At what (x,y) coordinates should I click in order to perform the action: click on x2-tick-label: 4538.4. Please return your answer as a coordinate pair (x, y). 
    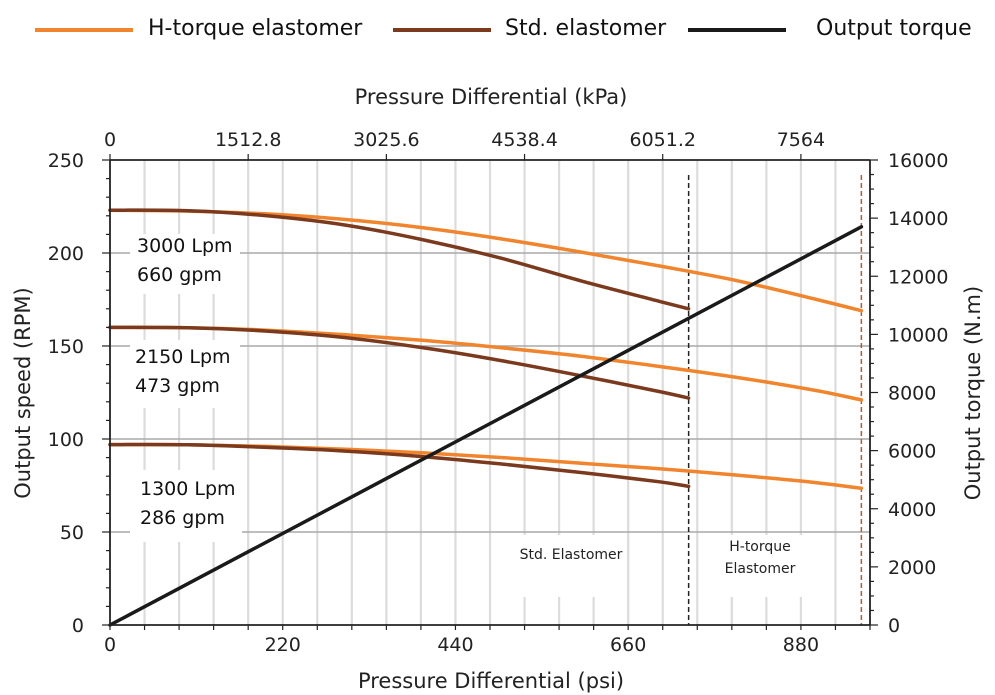
    Looking at the image, I should click on (524, 140).